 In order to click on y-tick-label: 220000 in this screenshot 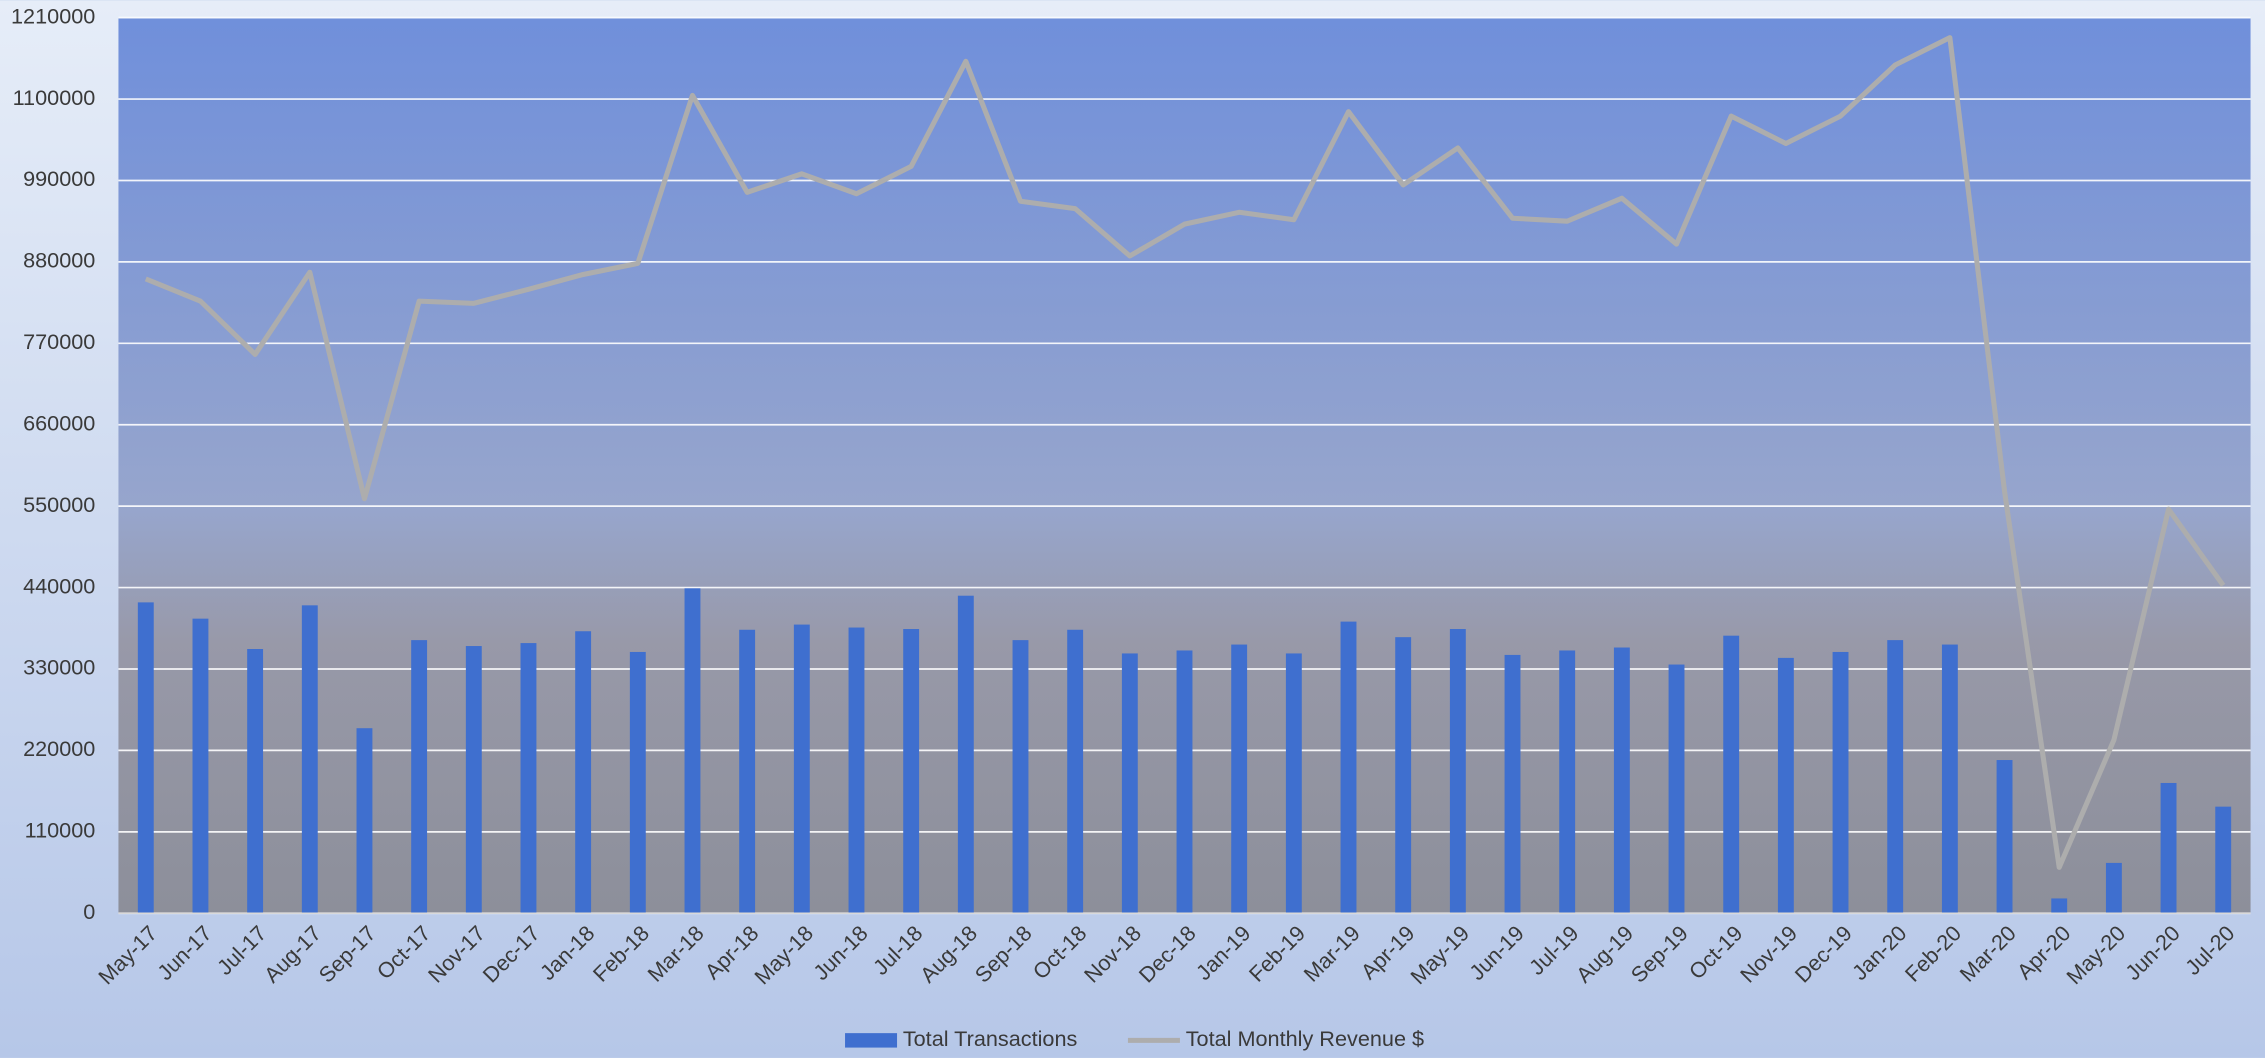, I will do `click(59, 748)`.